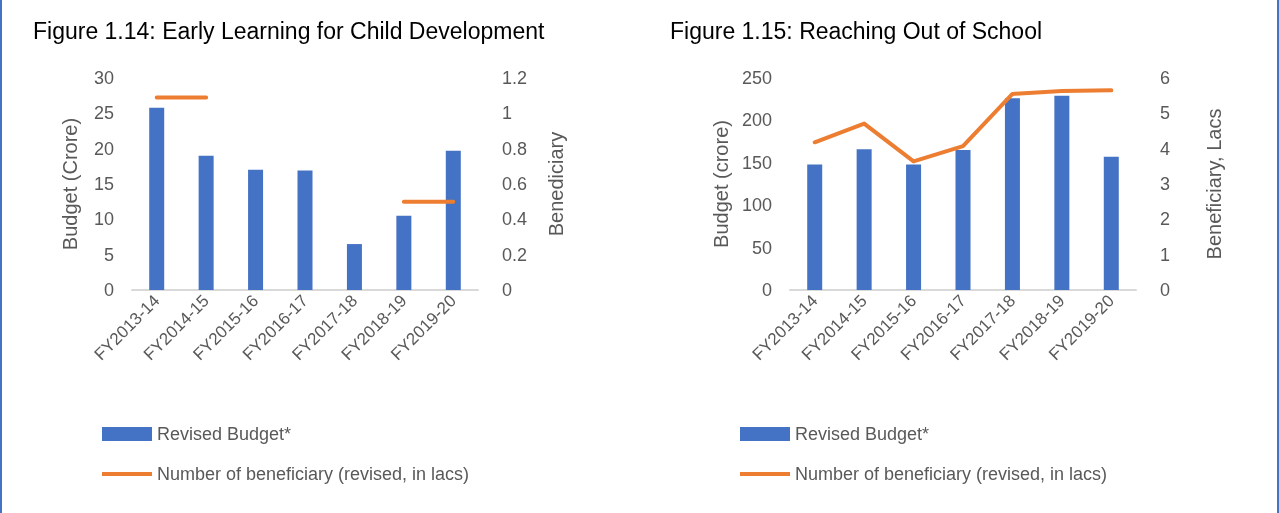 Image resolution: width=1279 pixels, height=513 pixels. Describe the element at coordinates (1165, 78) in the screenshot. I see `y2-tick-label: 6` at that location.